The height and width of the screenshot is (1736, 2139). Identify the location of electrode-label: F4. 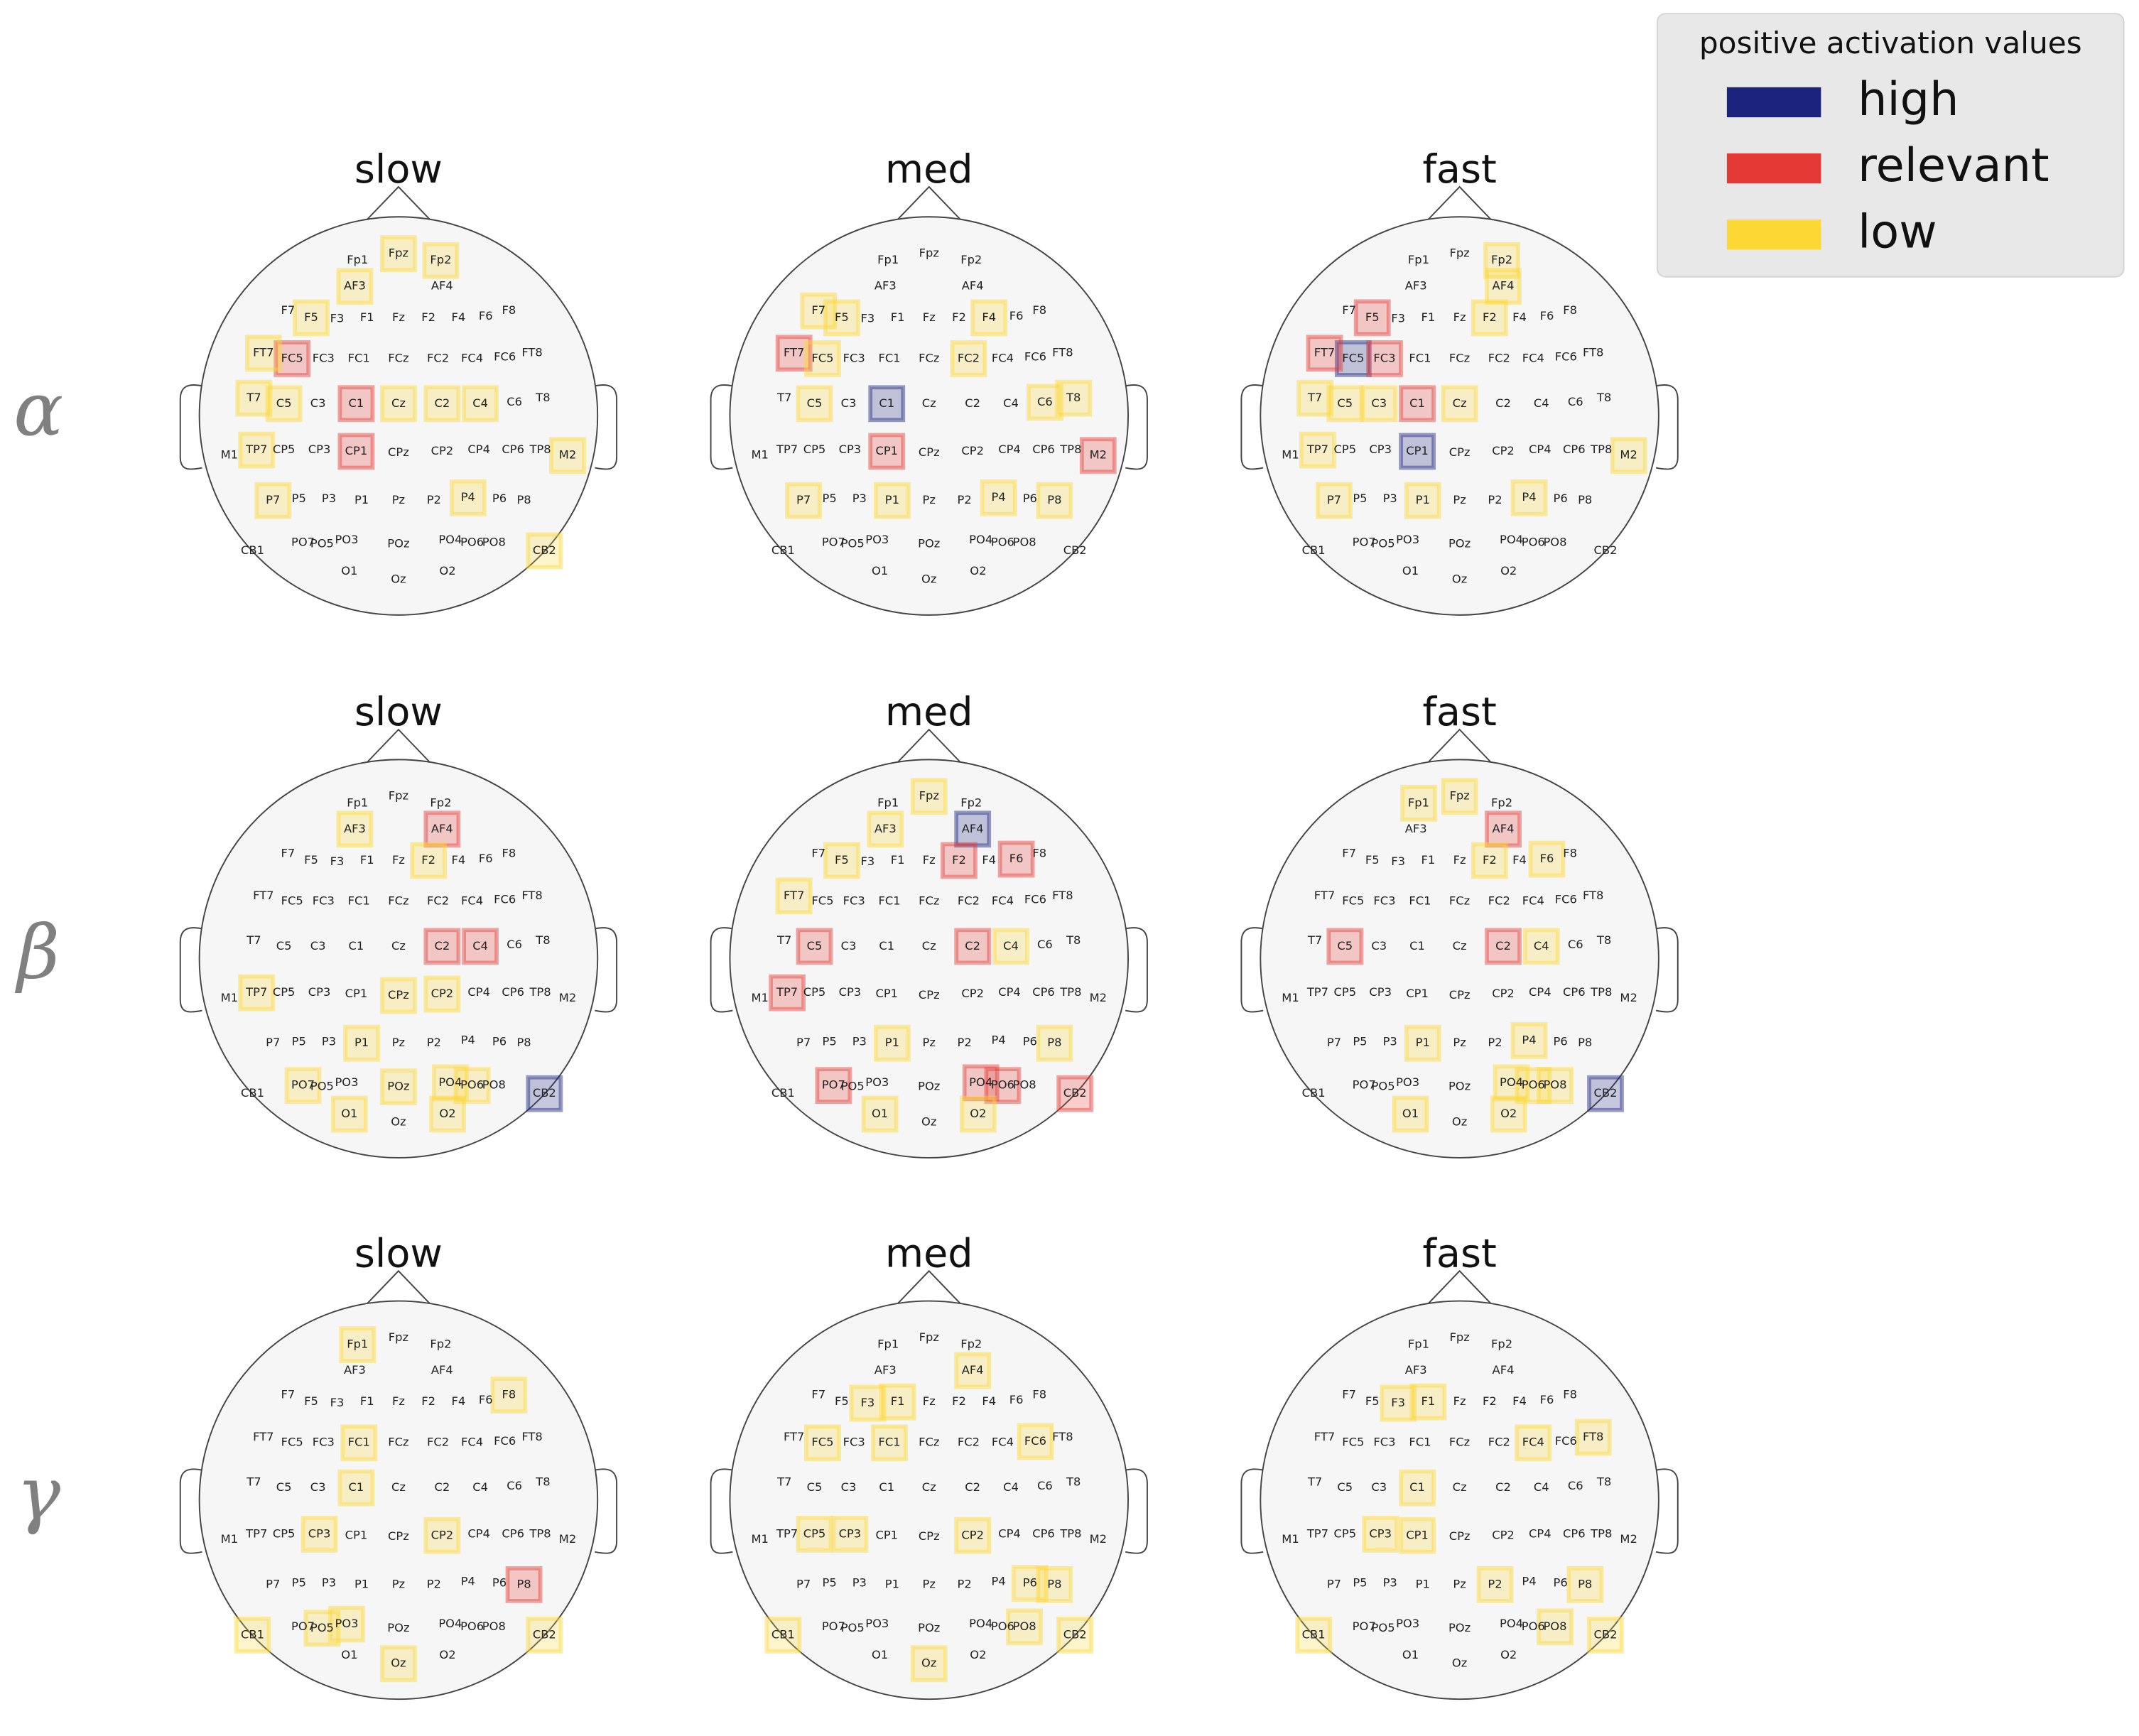
(989, 860).